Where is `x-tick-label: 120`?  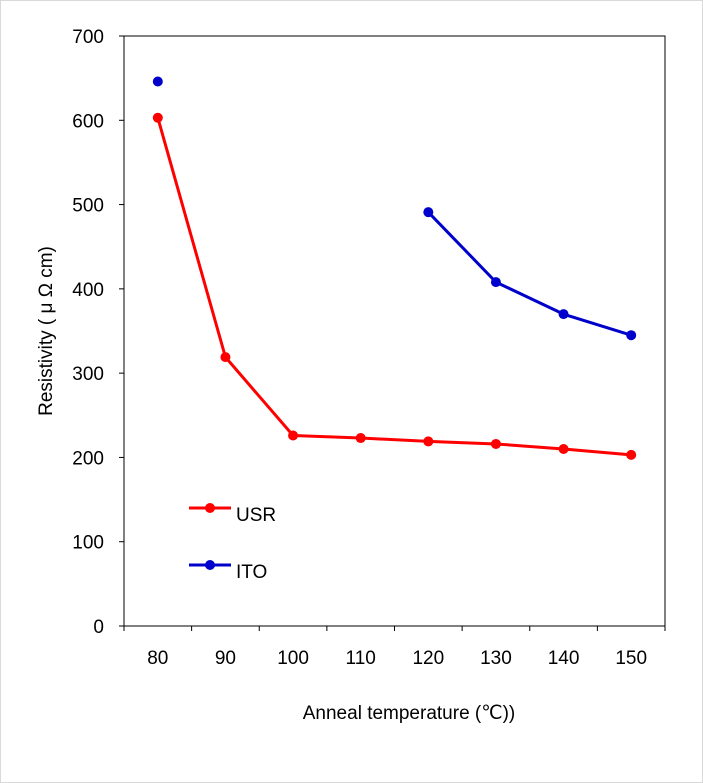
x-tick-label: 120 is located at coordinates (428, 658).